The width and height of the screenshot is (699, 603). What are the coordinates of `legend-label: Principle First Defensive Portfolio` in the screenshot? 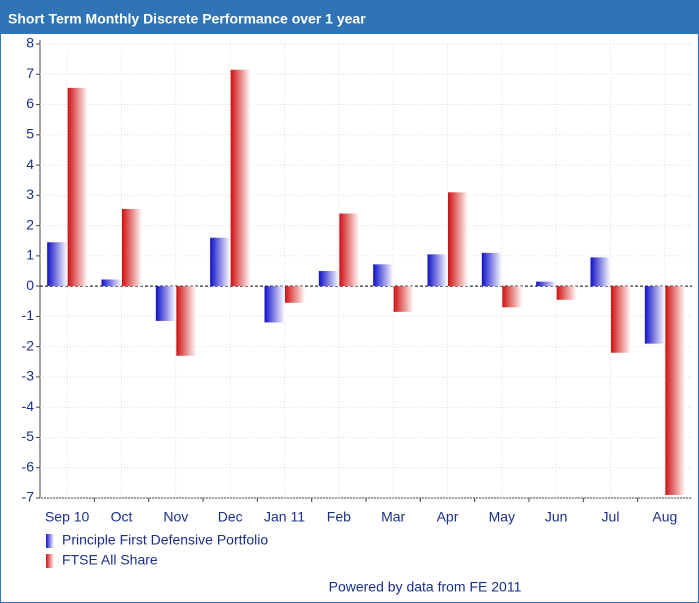 It's located at (165, 540).